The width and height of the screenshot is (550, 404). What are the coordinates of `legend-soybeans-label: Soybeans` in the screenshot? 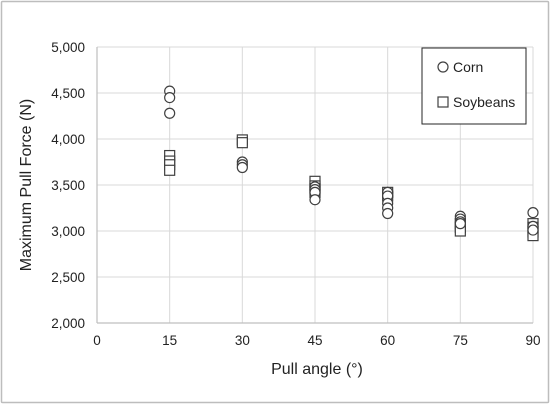 It's located at (484, 102).